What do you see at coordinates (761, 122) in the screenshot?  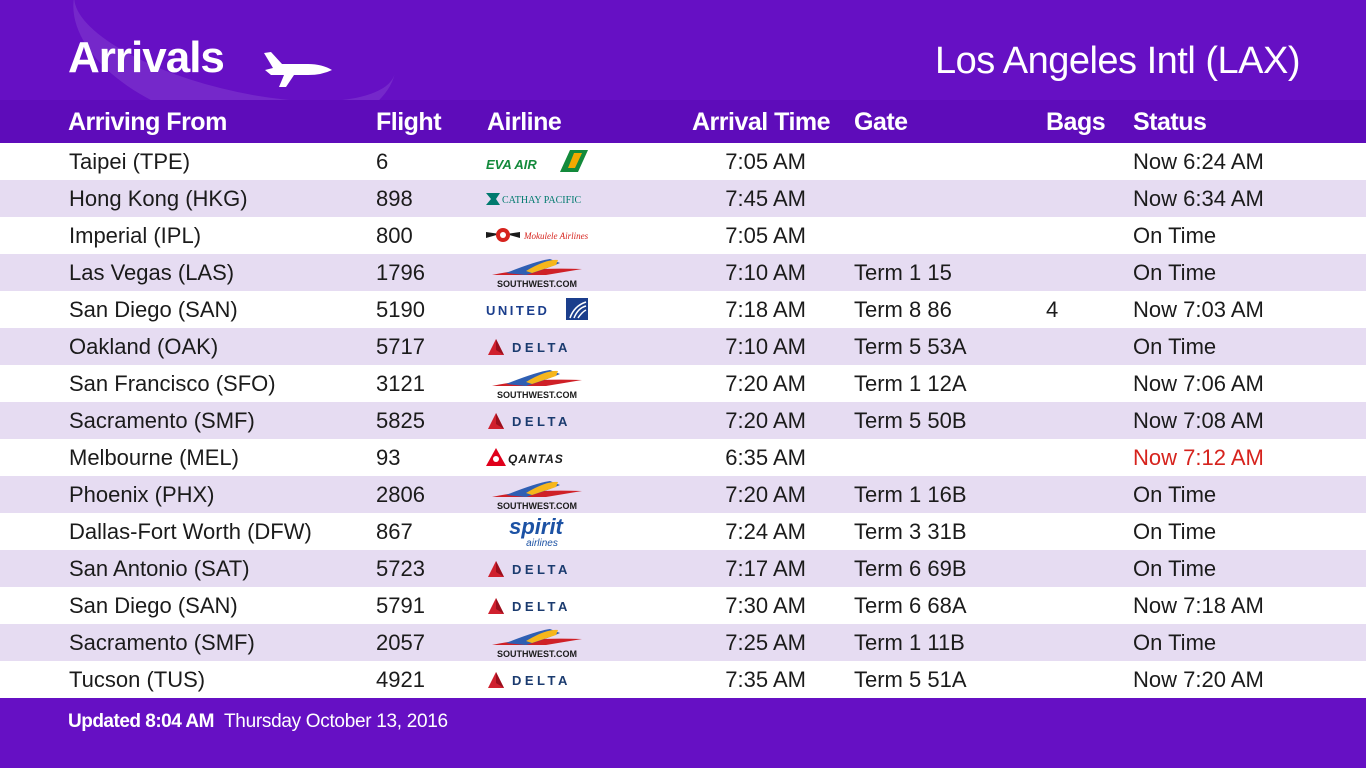 I see `column-header-arrival-time: Arrival Time` at bounding box center [761, 122].